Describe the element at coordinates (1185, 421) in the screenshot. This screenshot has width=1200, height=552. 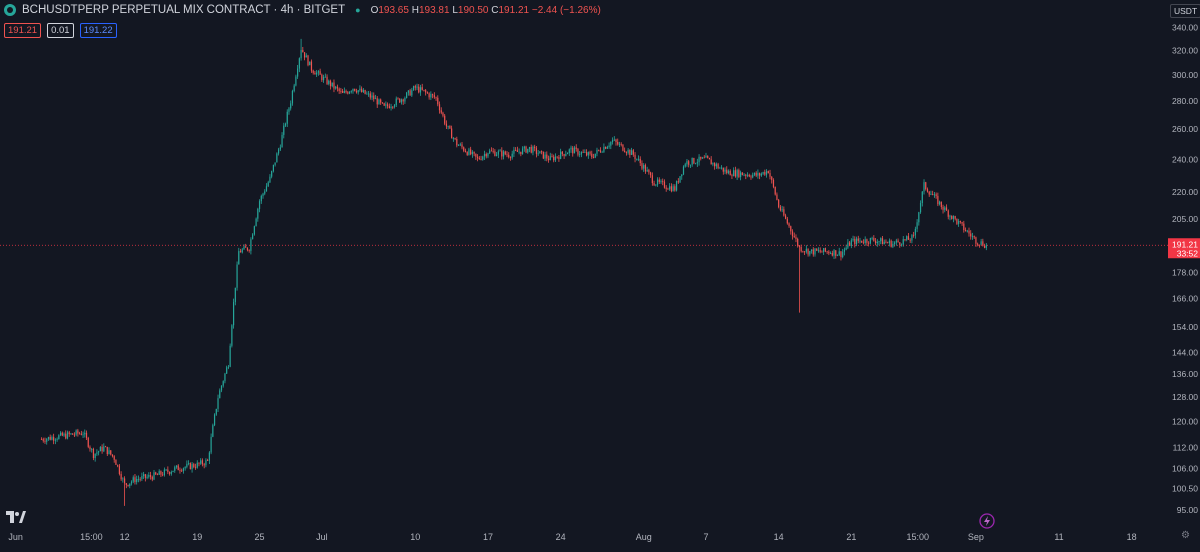
I see `price-tick-label: 120.00` at that location.